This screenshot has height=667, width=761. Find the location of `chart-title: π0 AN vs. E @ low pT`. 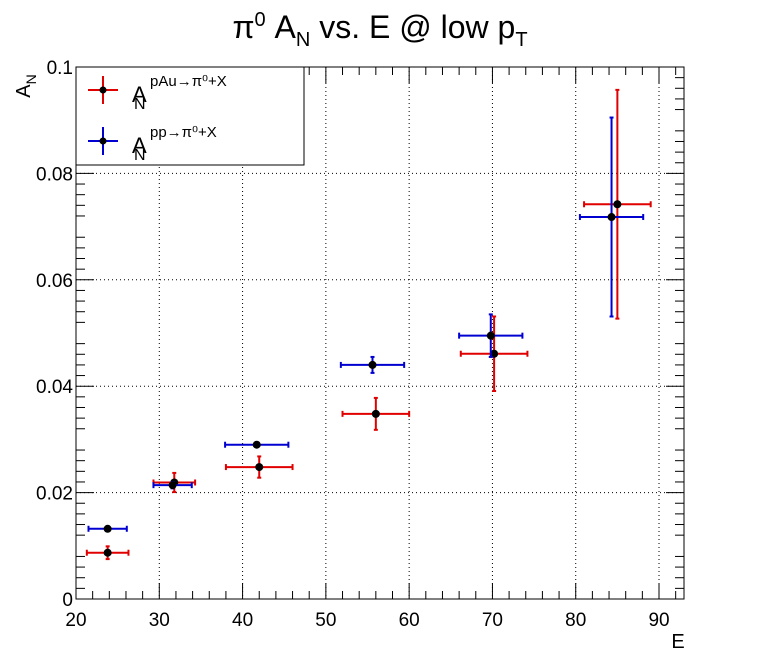

chart-title: π0 AN vs. E @ low pT is located at coordinates (379, 30).